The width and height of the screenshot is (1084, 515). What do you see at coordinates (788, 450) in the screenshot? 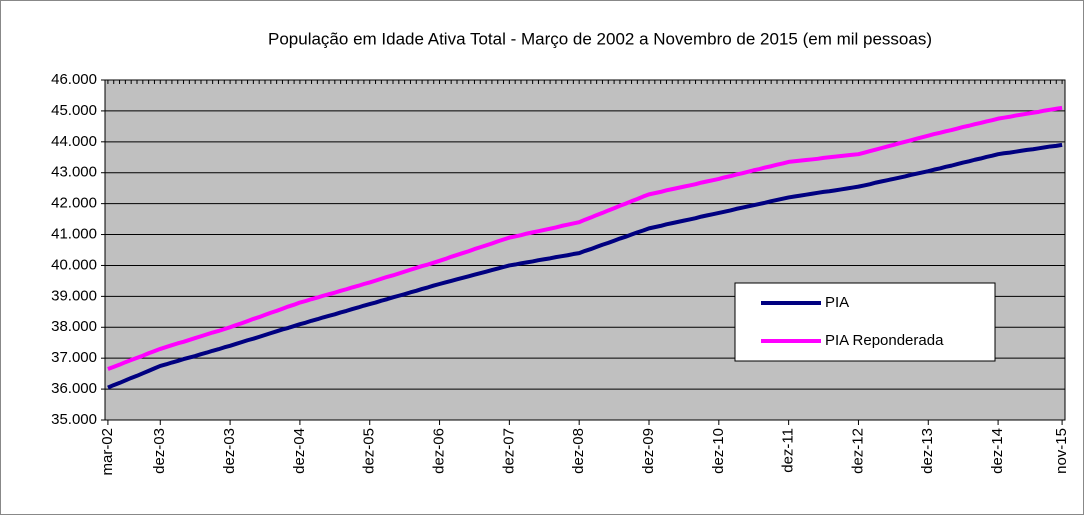
I see `x-tick-label: dez-11` at bounding box center [788, 450].